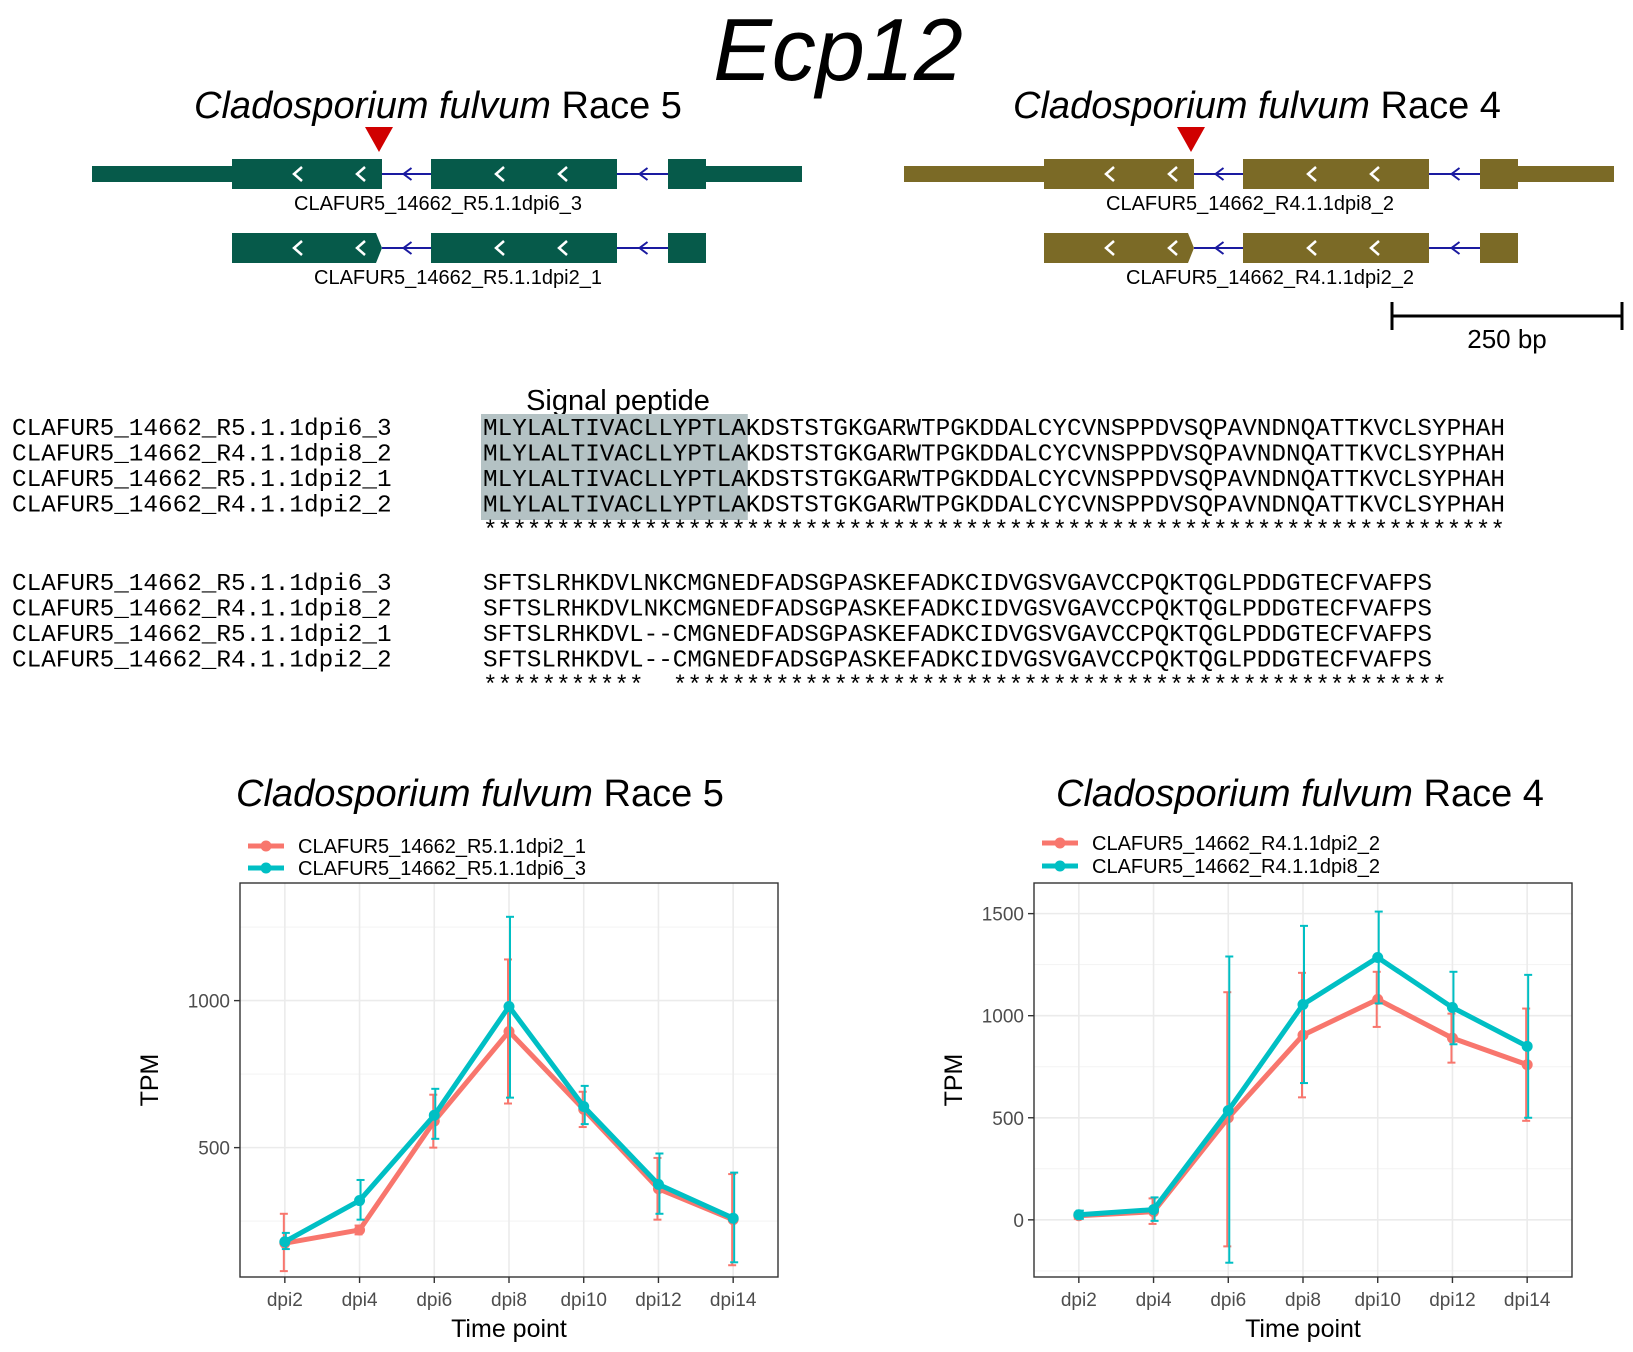 The height and width of the screenshot is (1352, 1633). Describe the element at coordinates (1236, 844) in the screenshot. I see `legend-label: CLAFUR5_14662_R4.1.1dpi2_2` at that location.